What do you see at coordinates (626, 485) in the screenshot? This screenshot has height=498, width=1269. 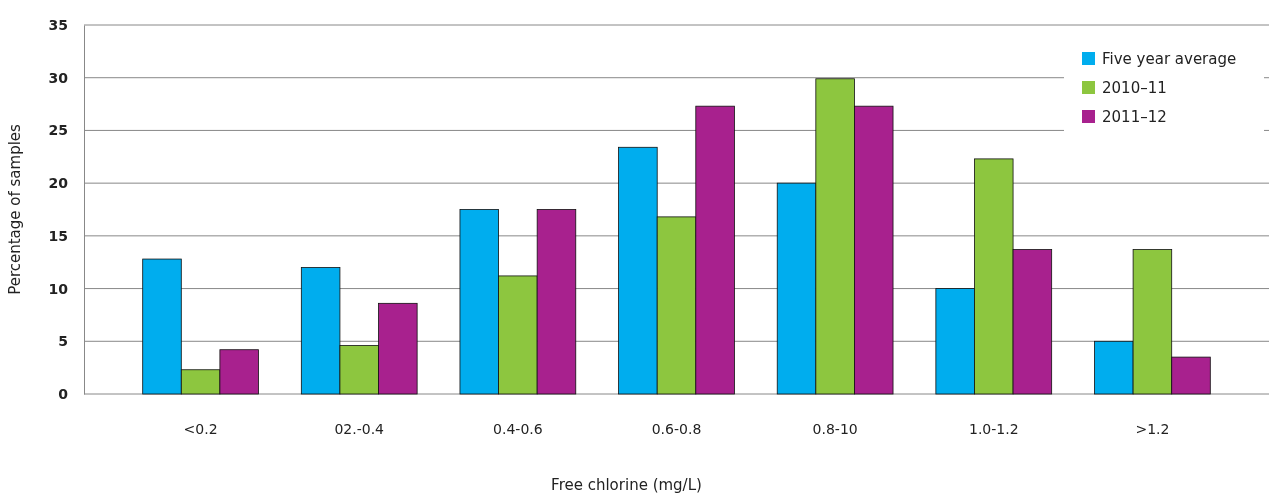 I see `x-axis-title: Free chlorine (mg/L)` at bounding box center [626, 485].